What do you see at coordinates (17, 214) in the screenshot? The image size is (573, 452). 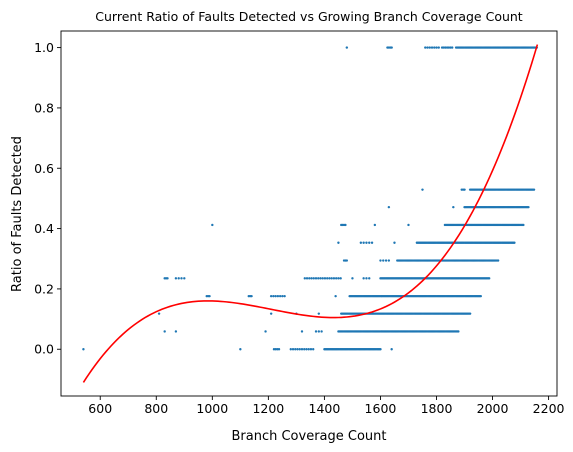 I see `y-axis-label: Ratio of Faults Detected` at bounding box center [17, 214].